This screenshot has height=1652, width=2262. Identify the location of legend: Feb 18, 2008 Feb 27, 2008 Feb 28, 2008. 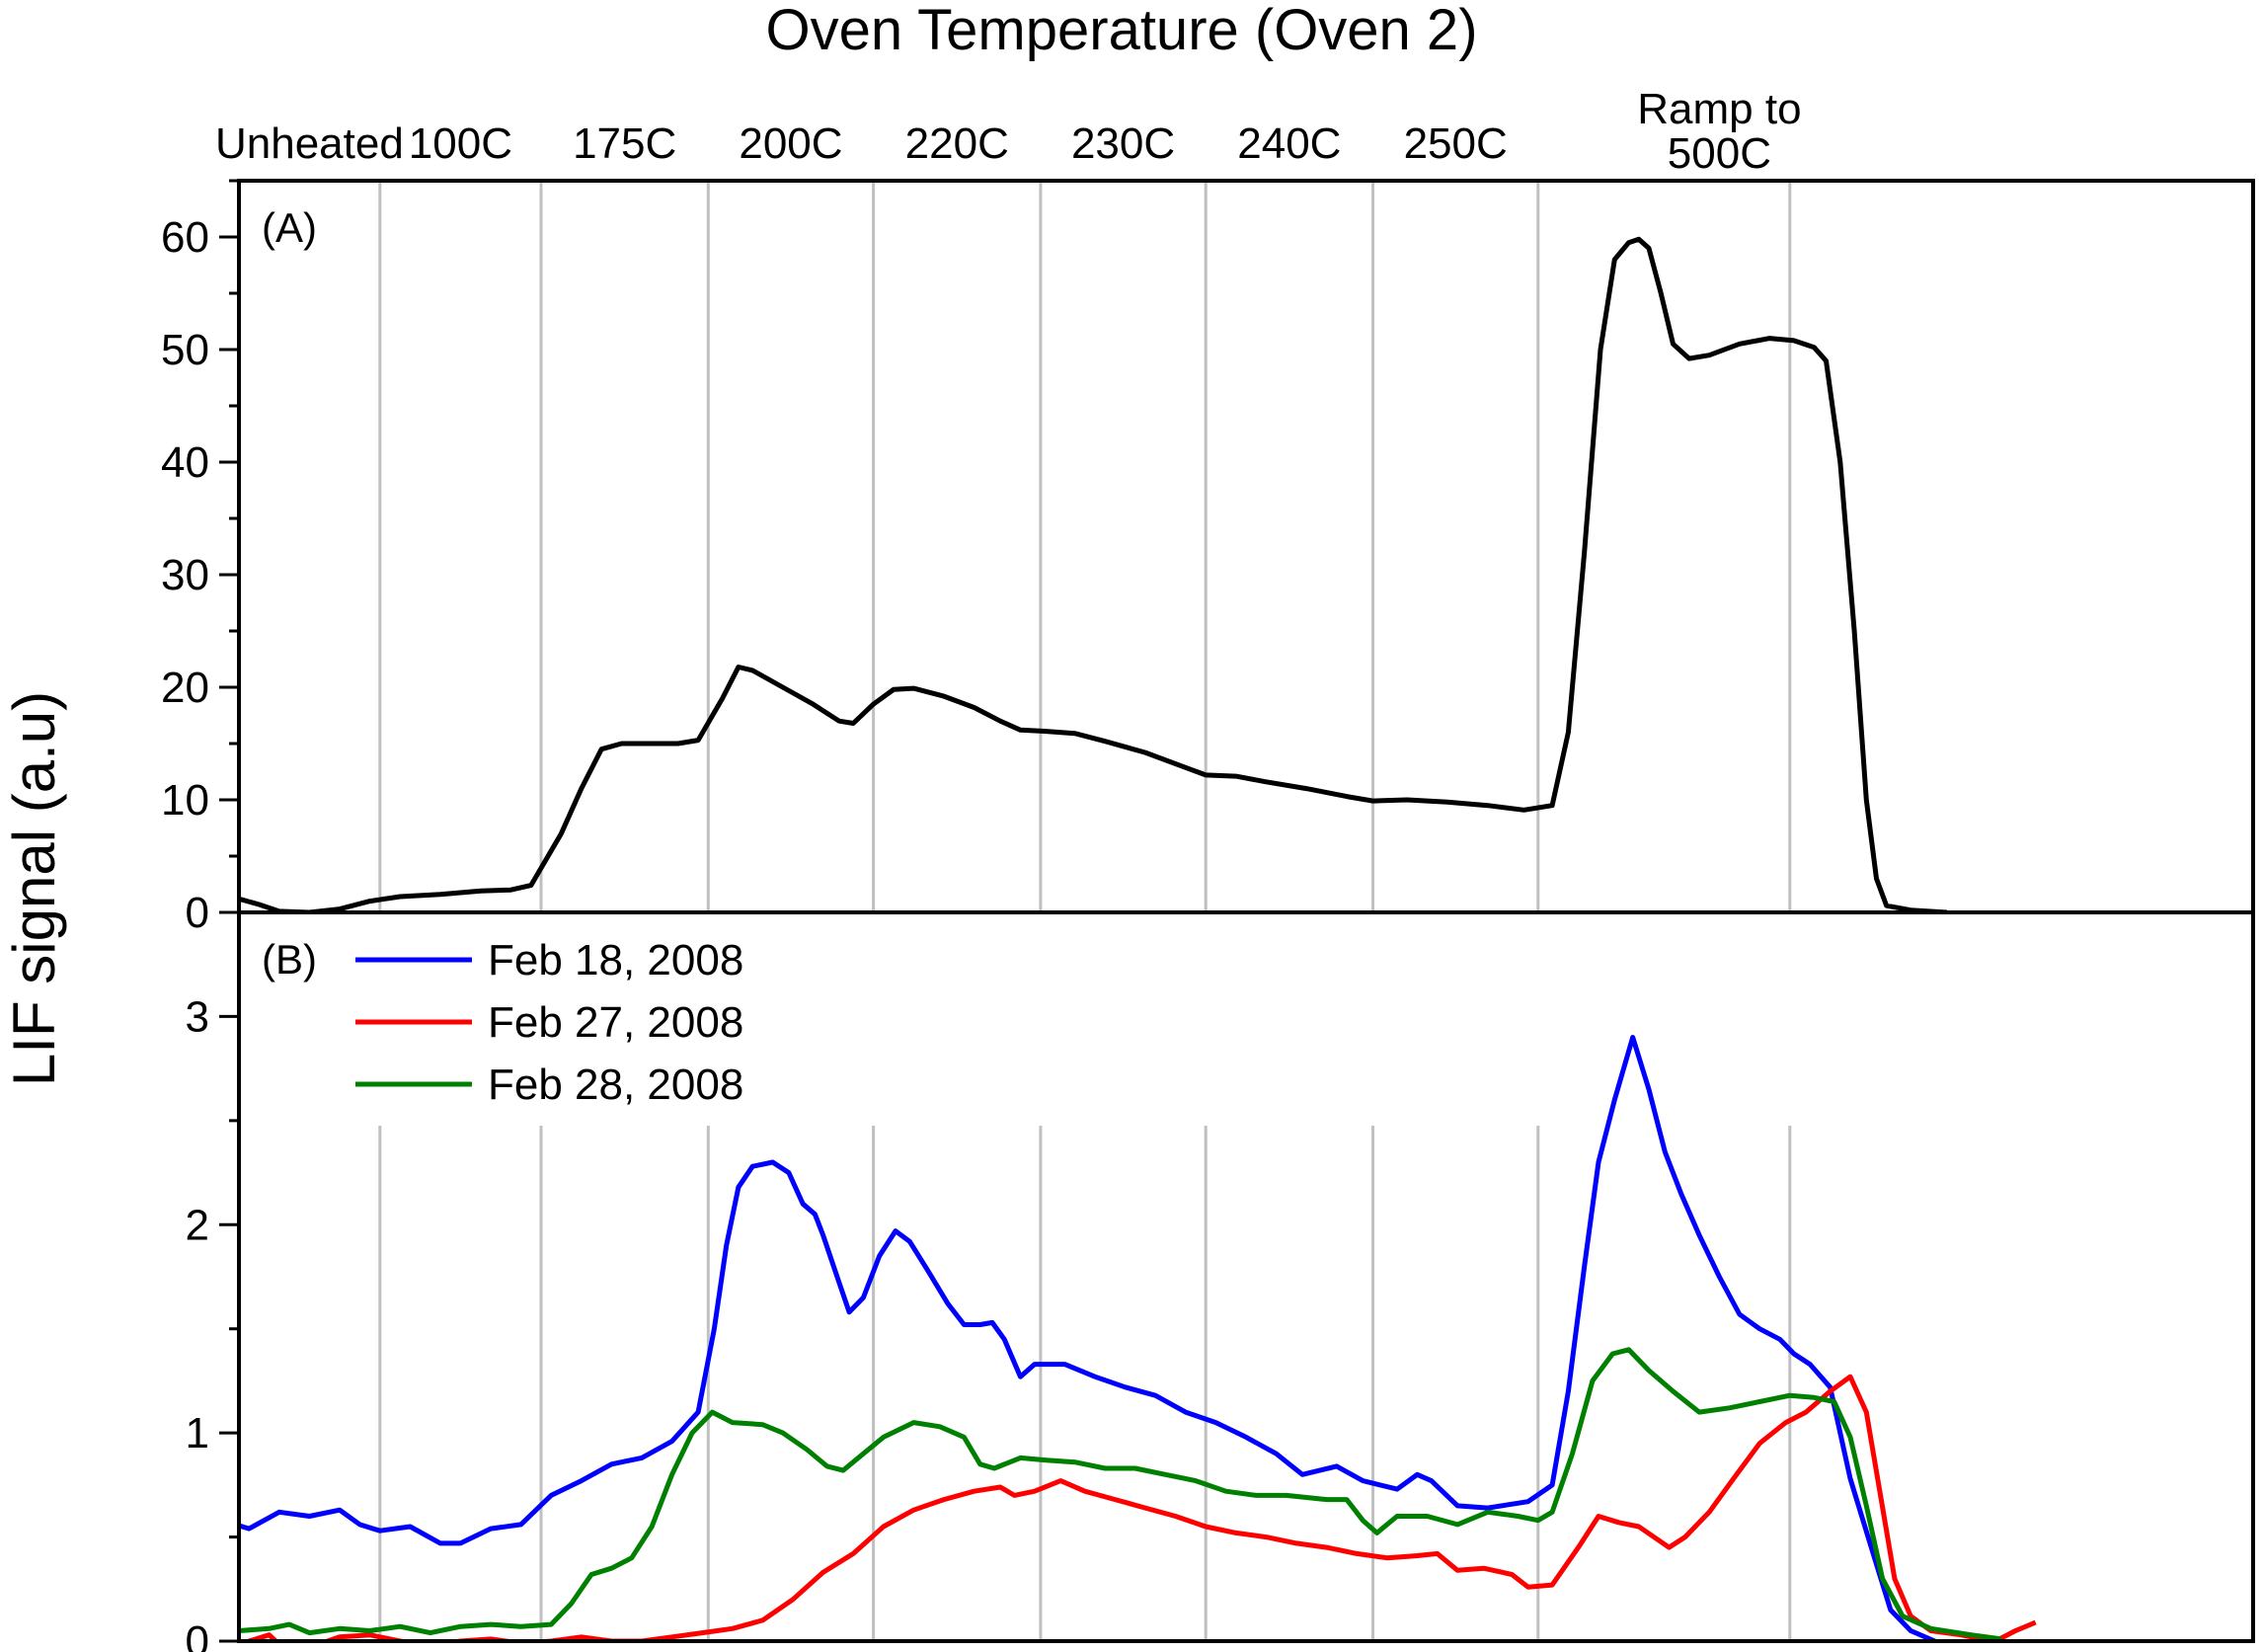
(549, 1022).